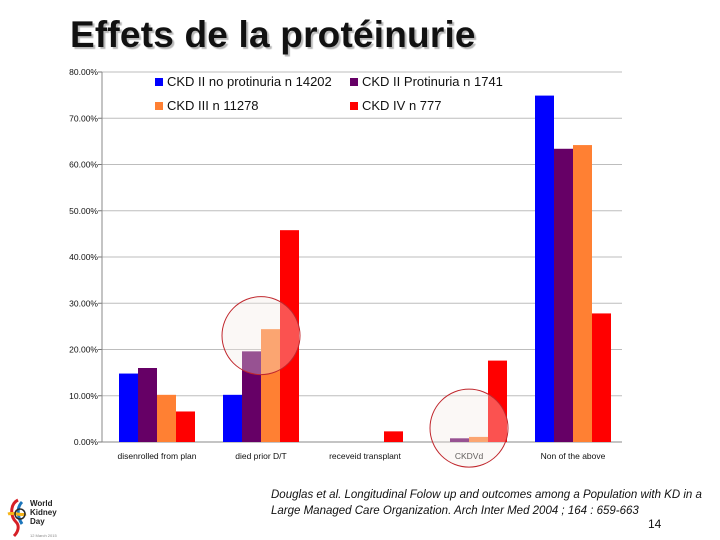 This screenshot has height=540, width=720. Describe the element at coordinates (41, 503) in the screenshot. I see `logo-word-1: World` at that location.